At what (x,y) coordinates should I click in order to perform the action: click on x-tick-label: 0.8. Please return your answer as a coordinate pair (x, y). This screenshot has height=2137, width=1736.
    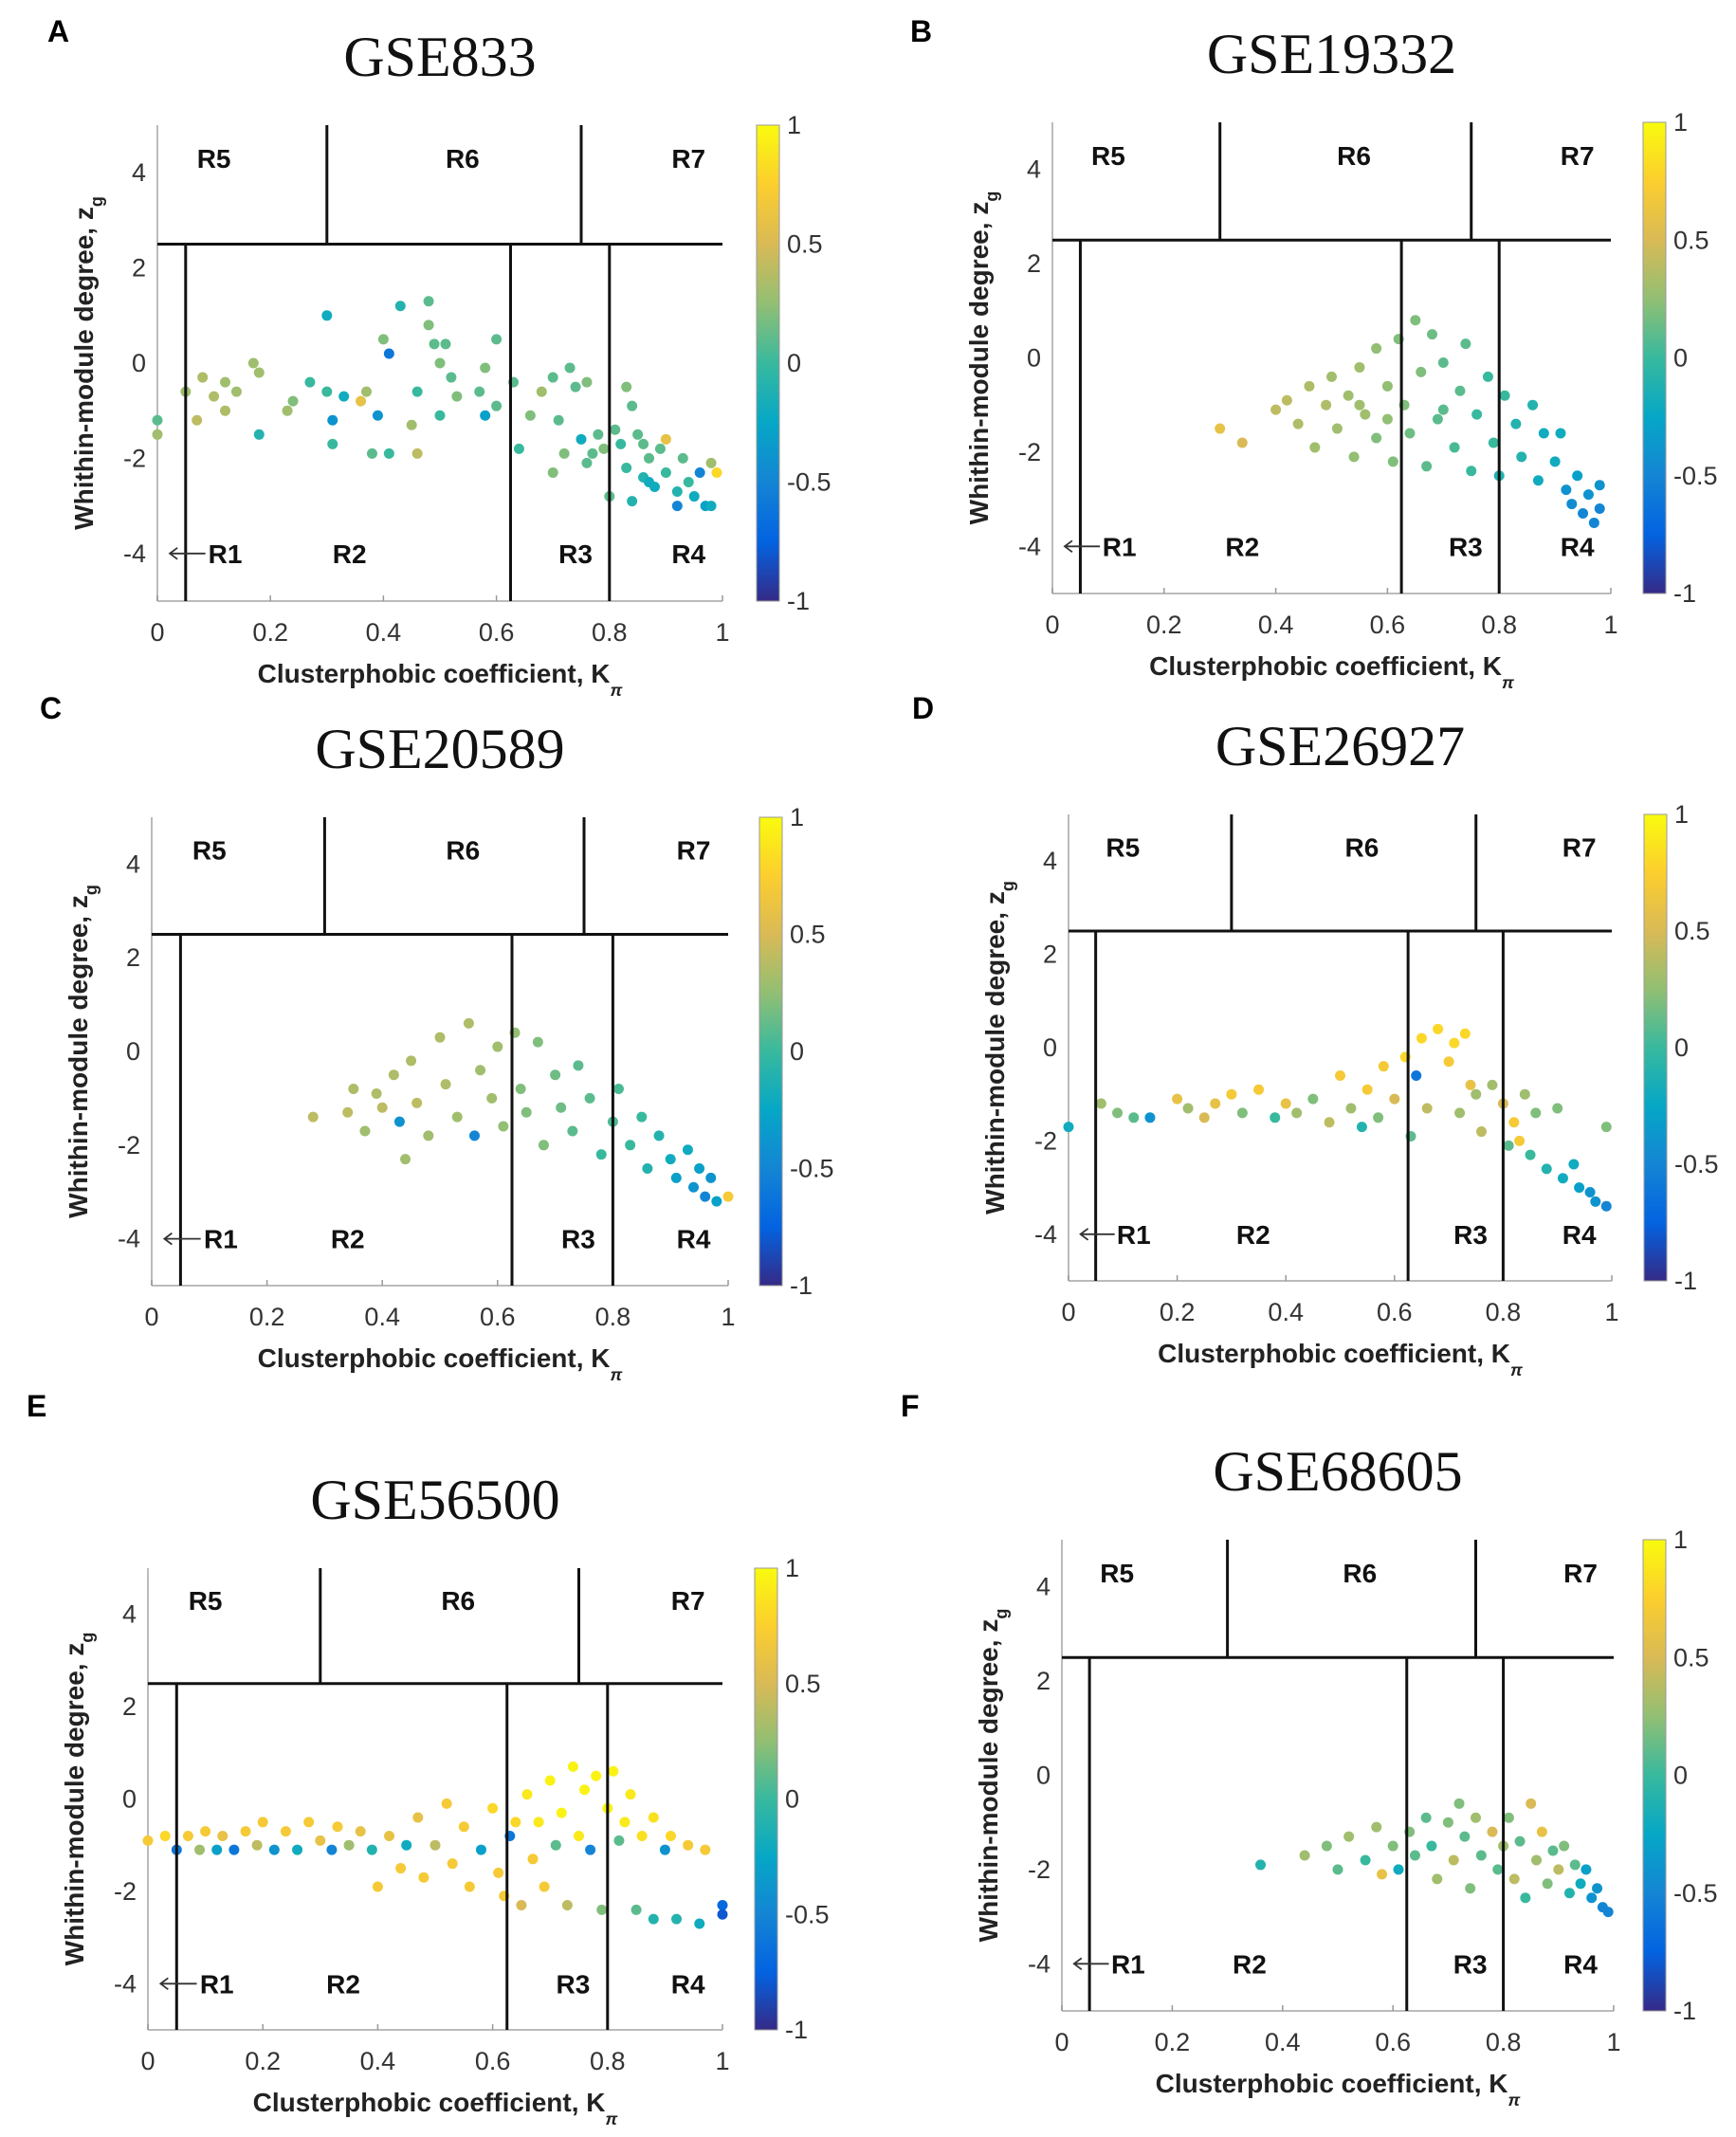
    Looking at the image, I should click on (613, 1317).